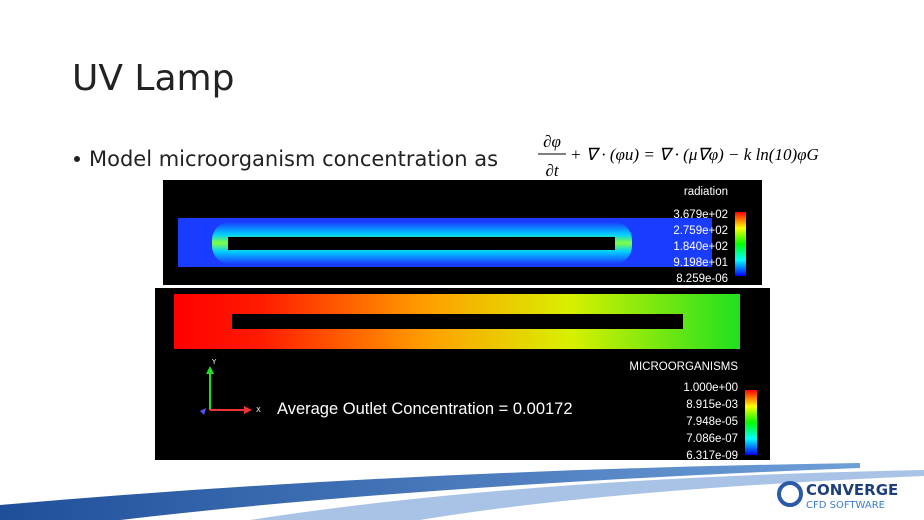  Describe the element at coordinates (203, 411) in the screenshot. I see `axis-z` at that location.